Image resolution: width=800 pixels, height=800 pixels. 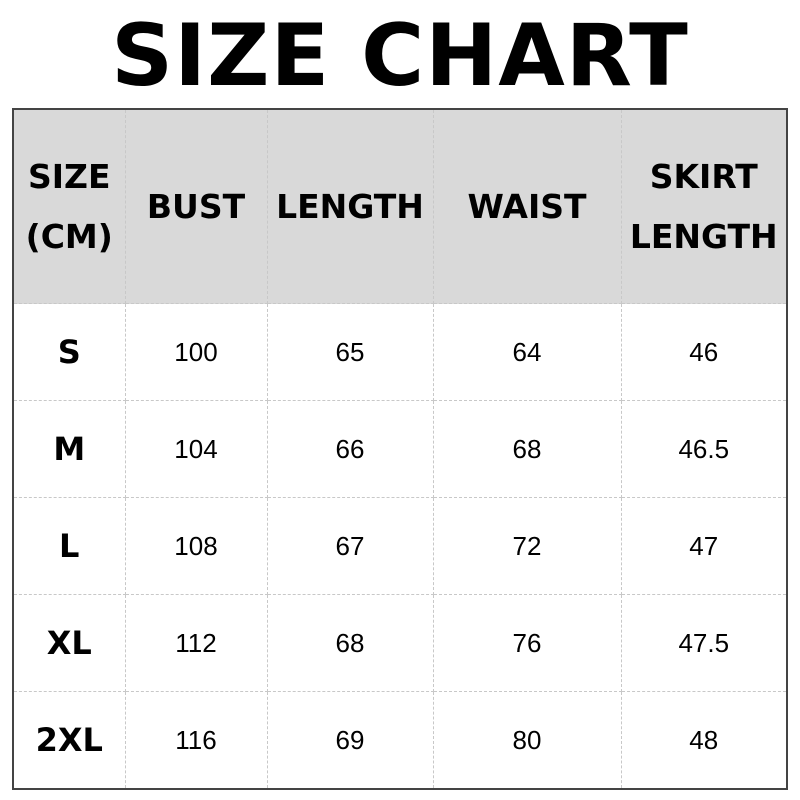 I want to click on measurement-cell: 112, so click(x=196, y=643).